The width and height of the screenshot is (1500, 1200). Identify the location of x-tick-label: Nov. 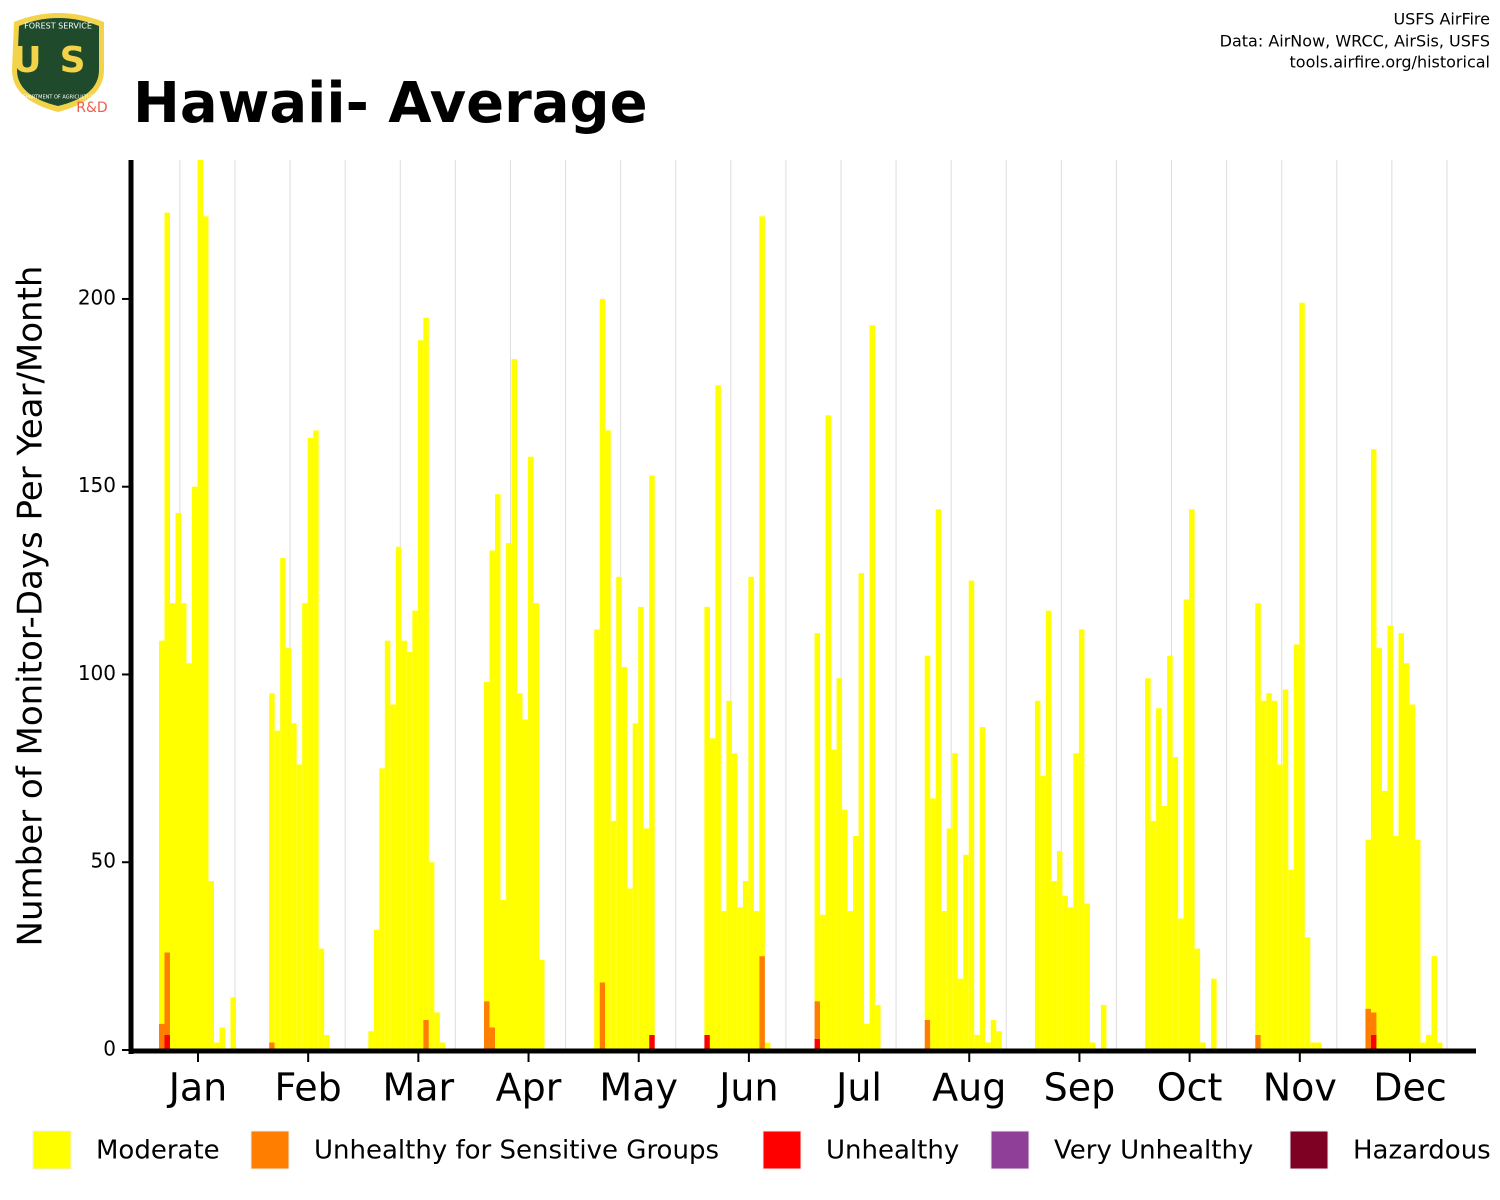
(1300, 1088).